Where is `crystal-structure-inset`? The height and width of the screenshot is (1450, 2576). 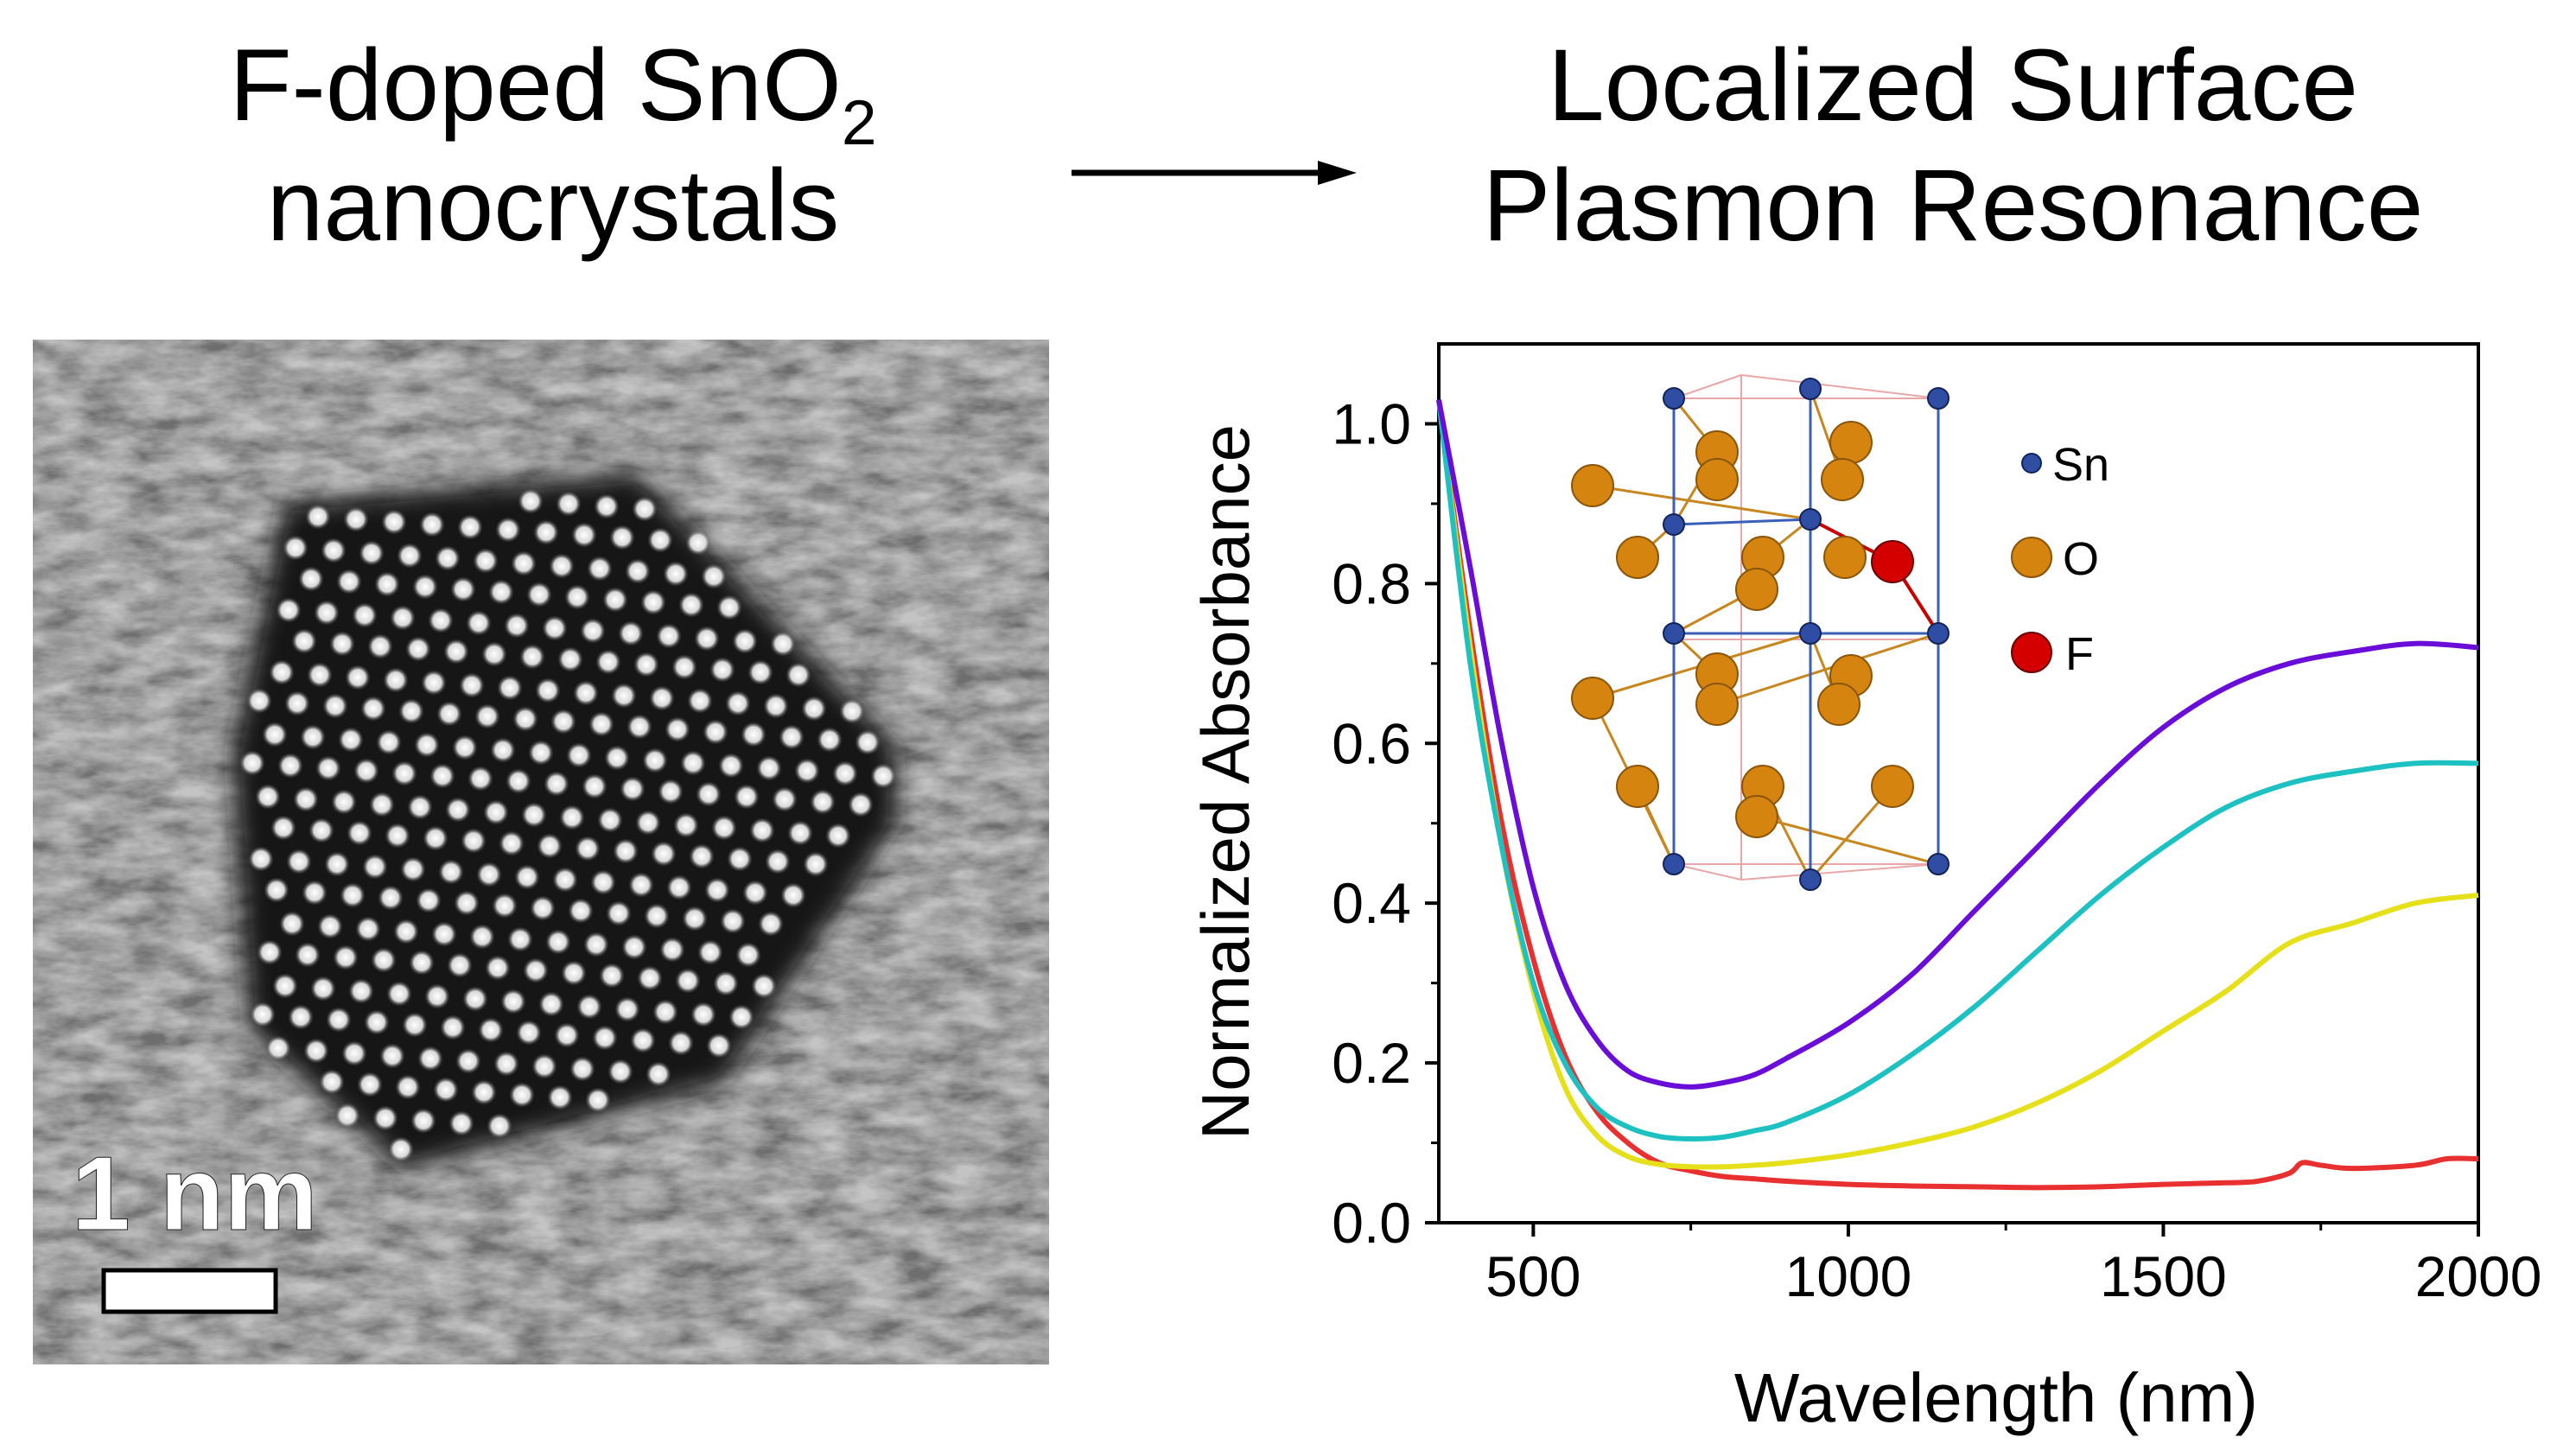 crystal-structure-inset is located at coordinates (1760, 632).